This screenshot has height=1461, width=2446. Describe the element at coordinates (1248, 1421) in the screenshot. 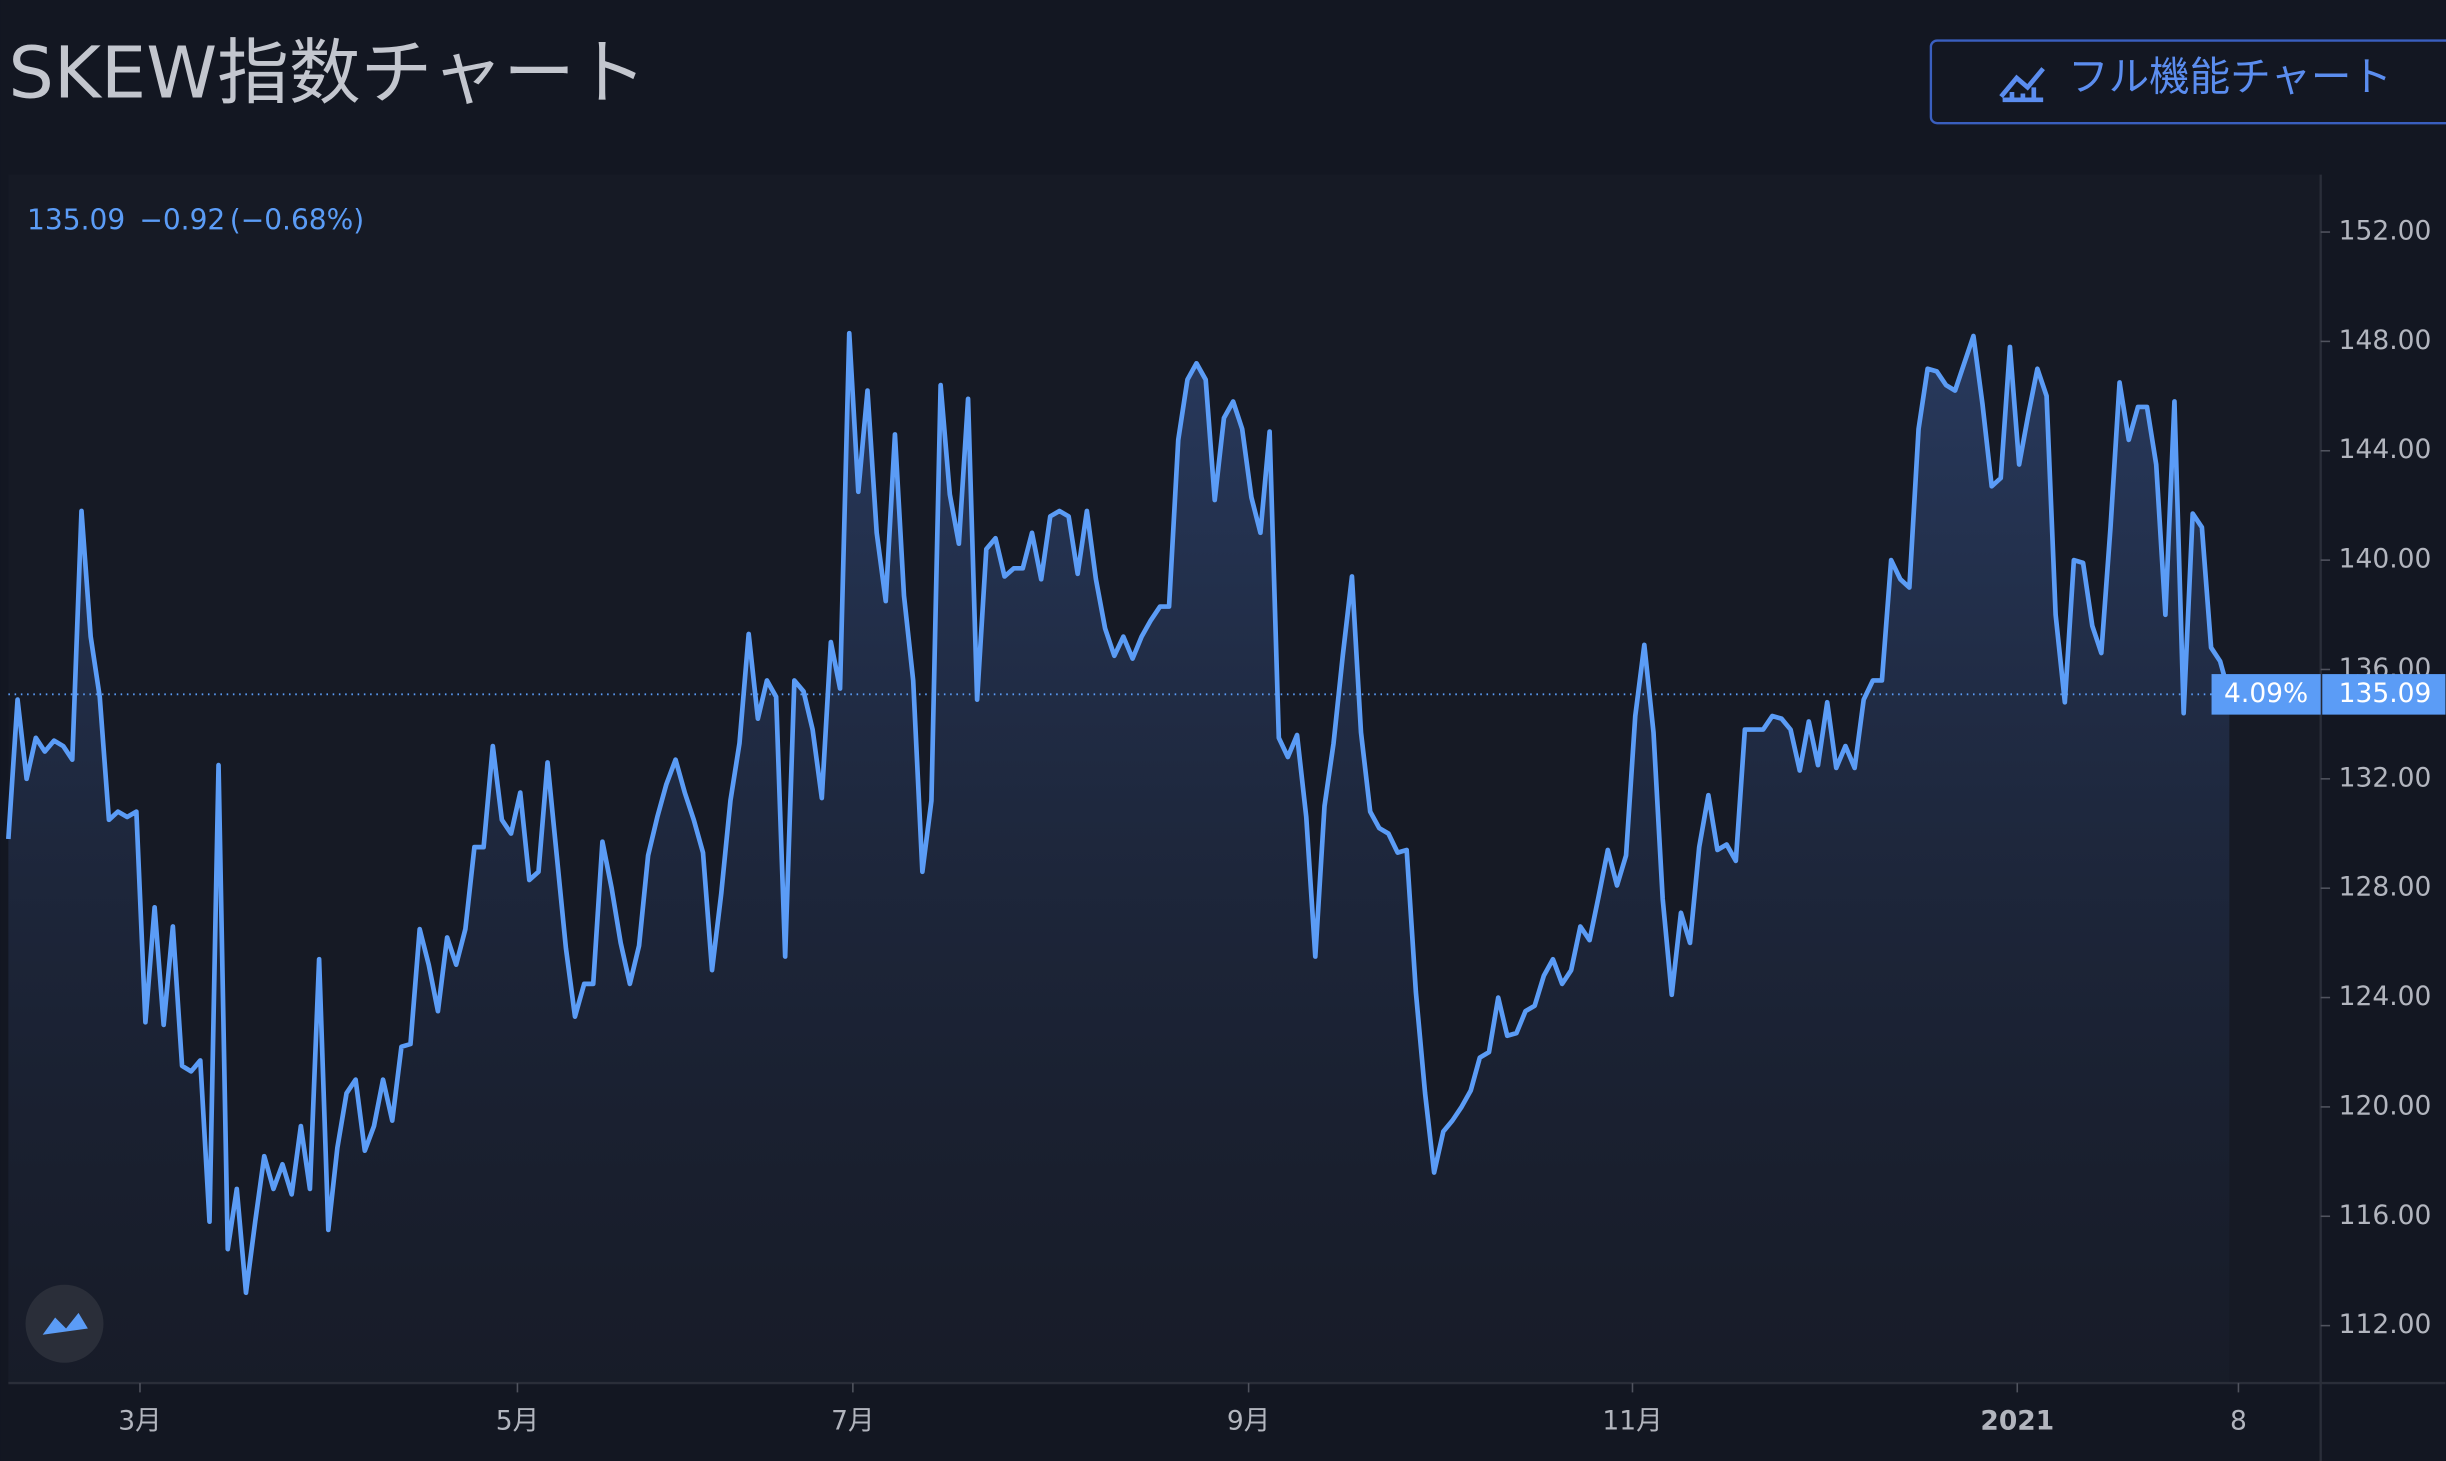

I see `x-tick-label: 9月` at that location.